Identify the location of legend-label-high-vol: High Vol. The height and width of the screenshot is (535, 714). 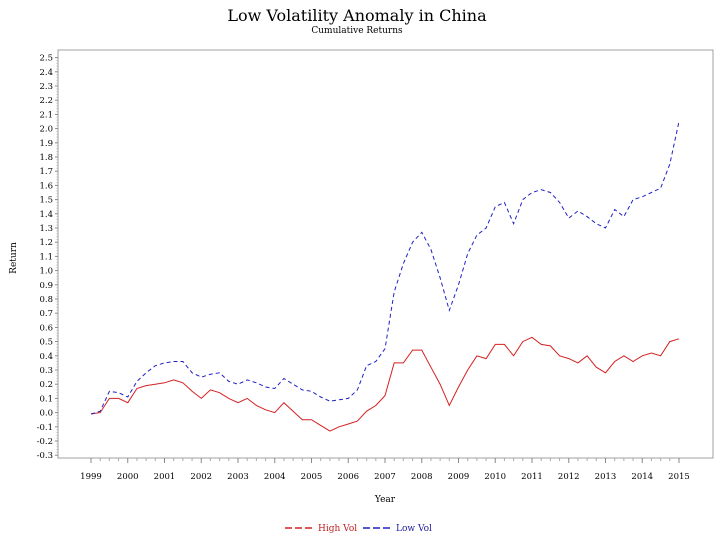
(337, 529).